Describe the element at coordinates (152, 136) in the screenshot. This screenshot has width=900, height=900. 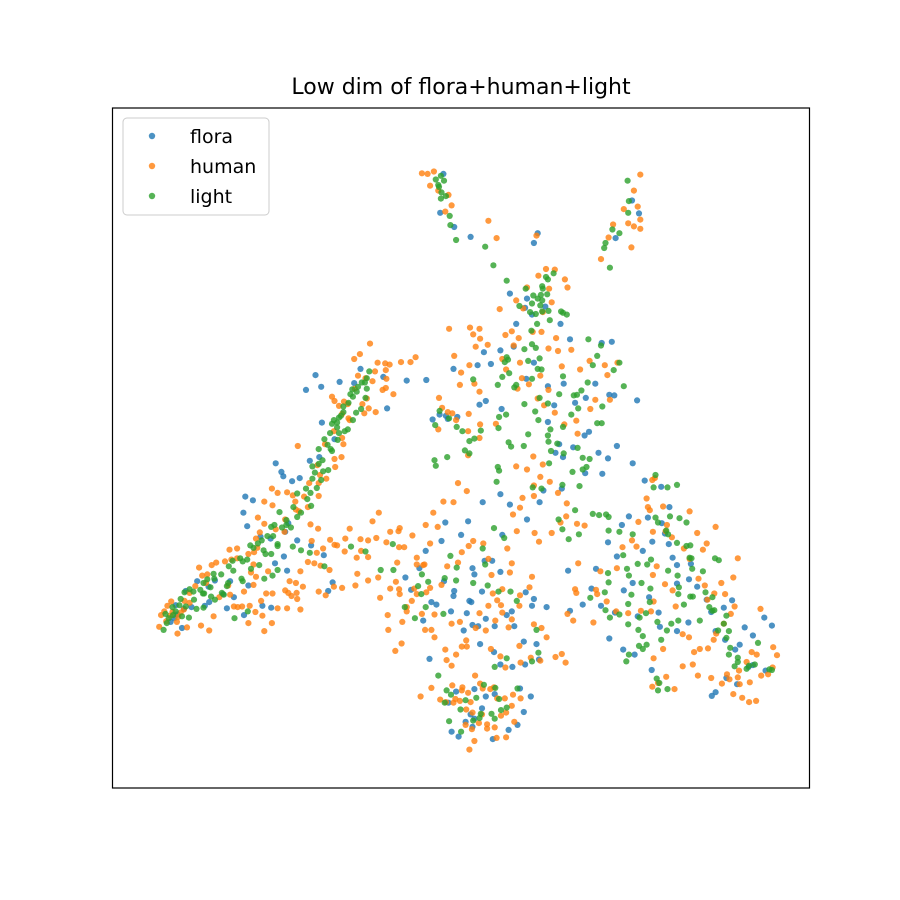
I see `legend-marker-flora` at that location.